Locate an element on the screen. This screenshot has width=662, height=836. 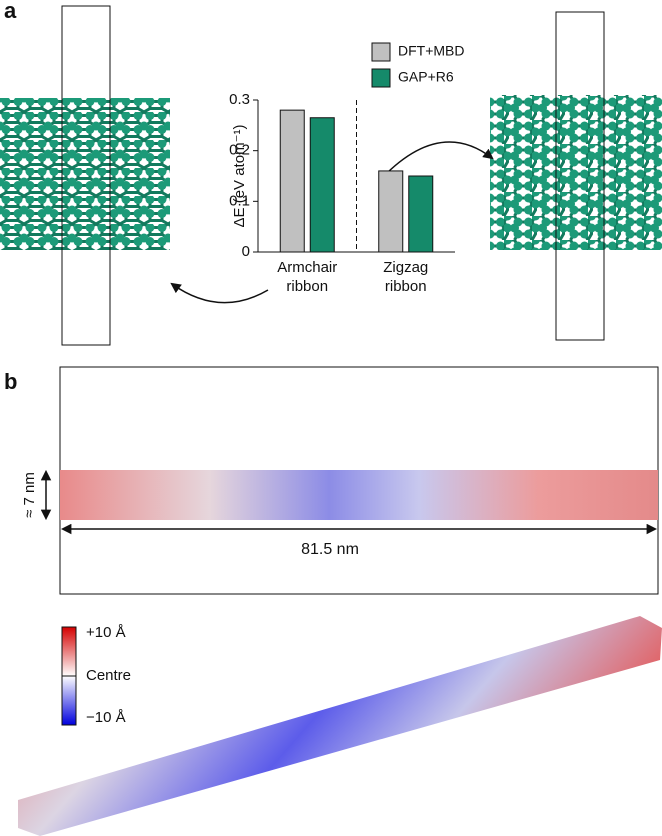
legend-label: DFT+MBD is located at coordinates (431, 51).